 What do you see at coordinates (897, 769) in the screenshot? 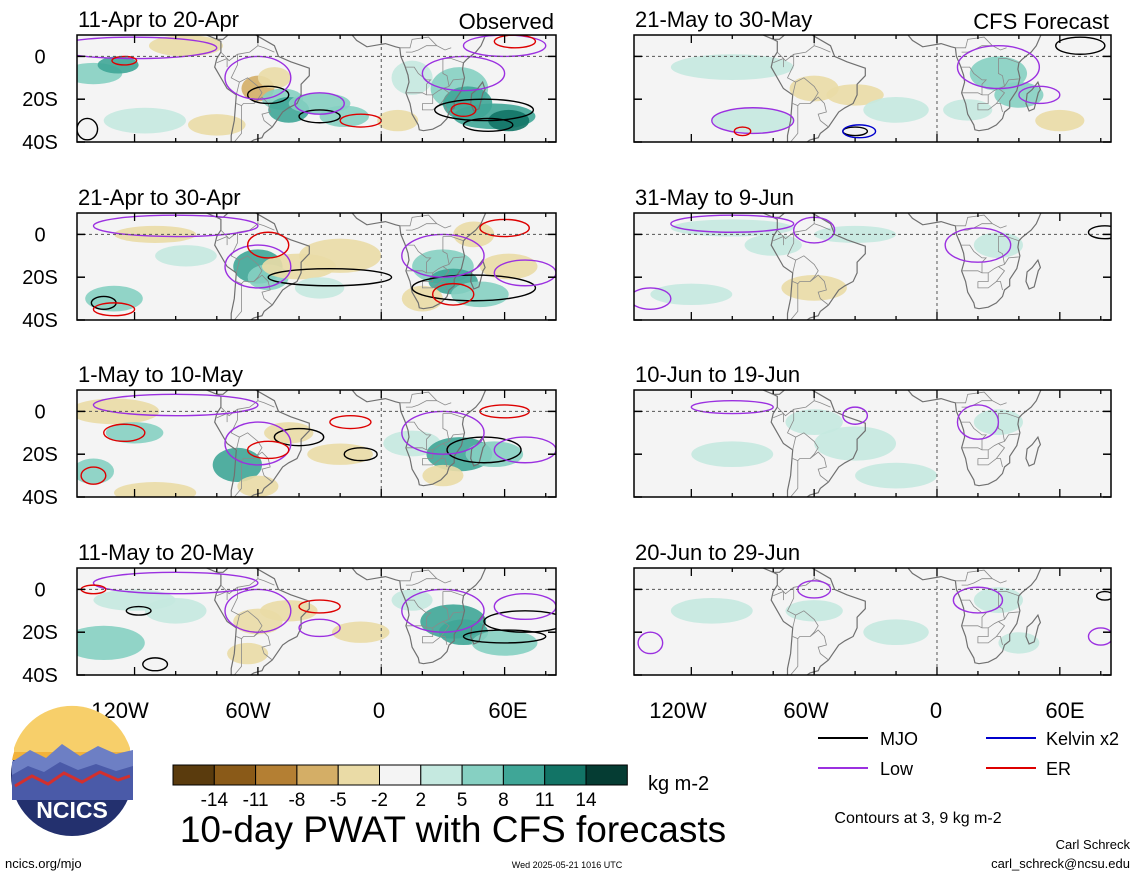
I see `legend-label-low: Low` at bounding box center [897, 769].